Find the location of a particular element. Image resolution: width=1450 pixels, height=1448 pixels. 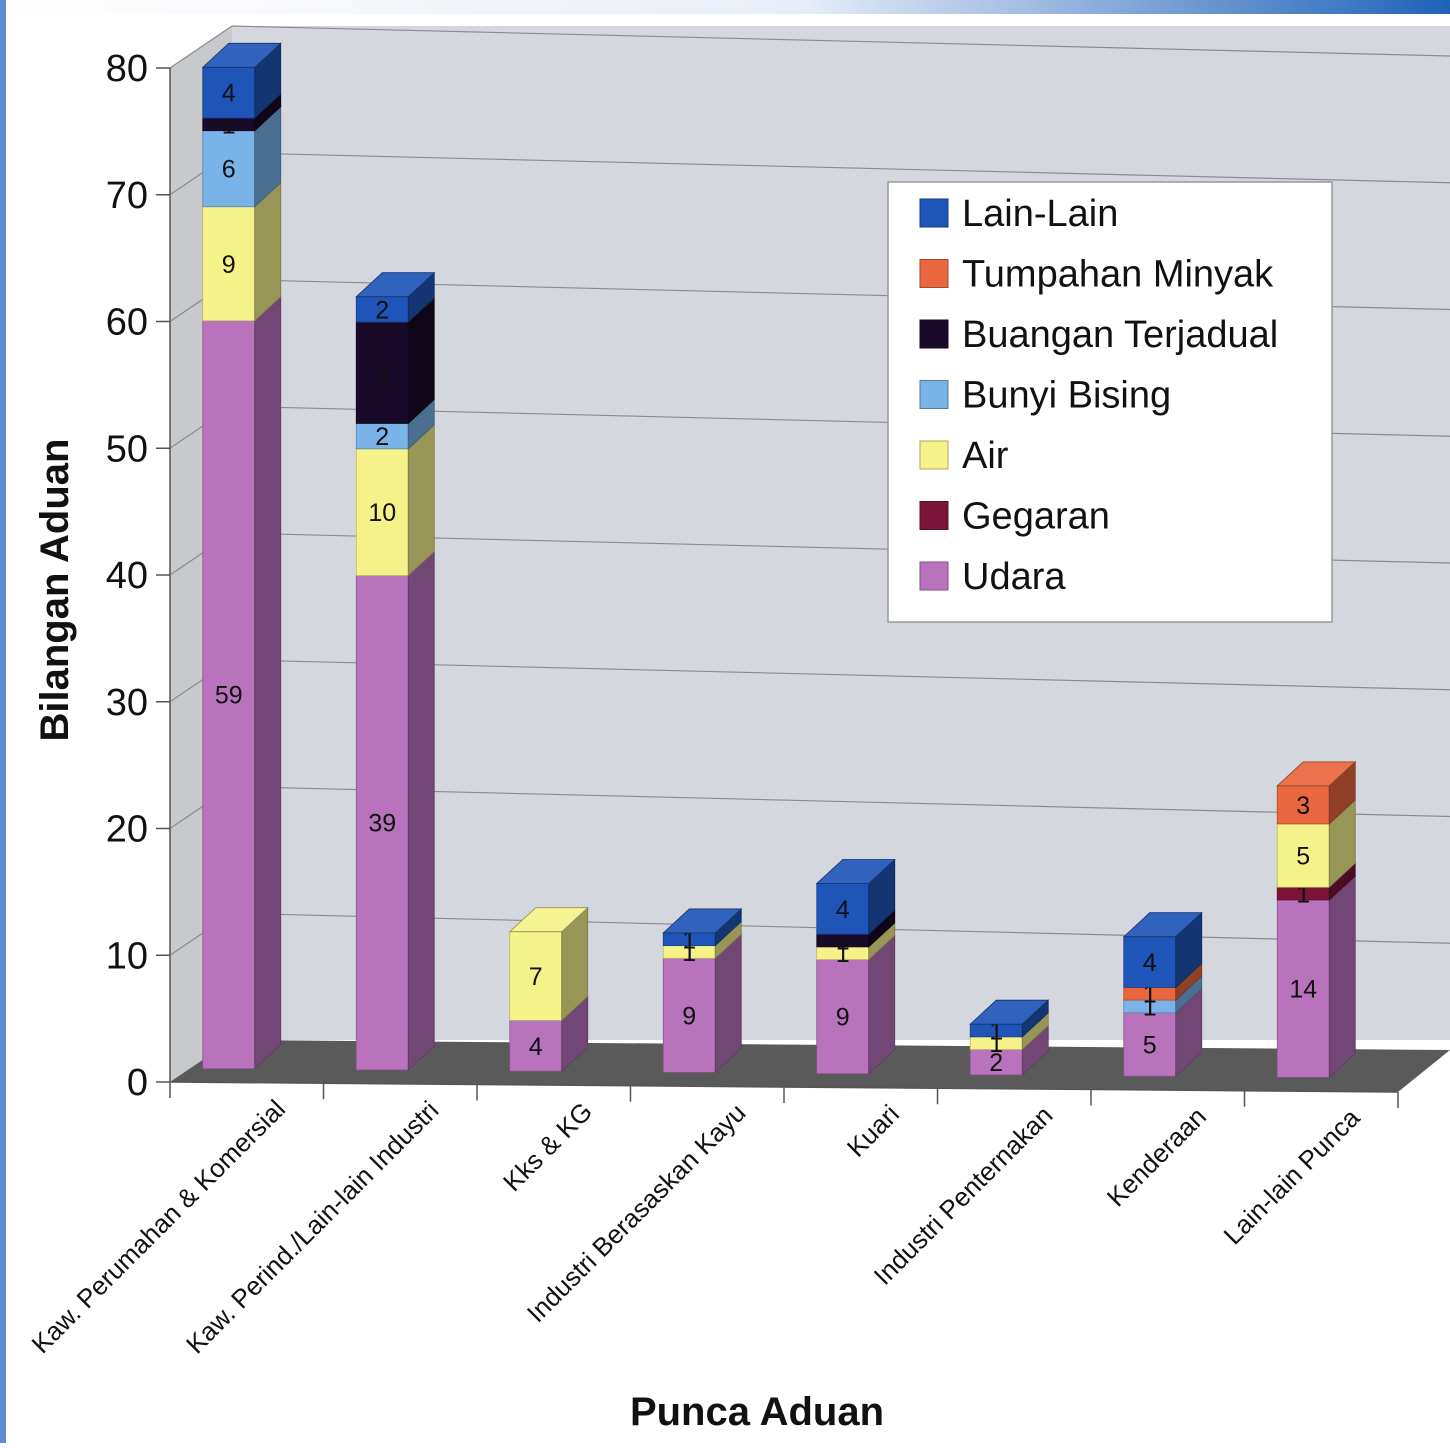

bar-segment-label: 39 is located at coordinates (382, 824).